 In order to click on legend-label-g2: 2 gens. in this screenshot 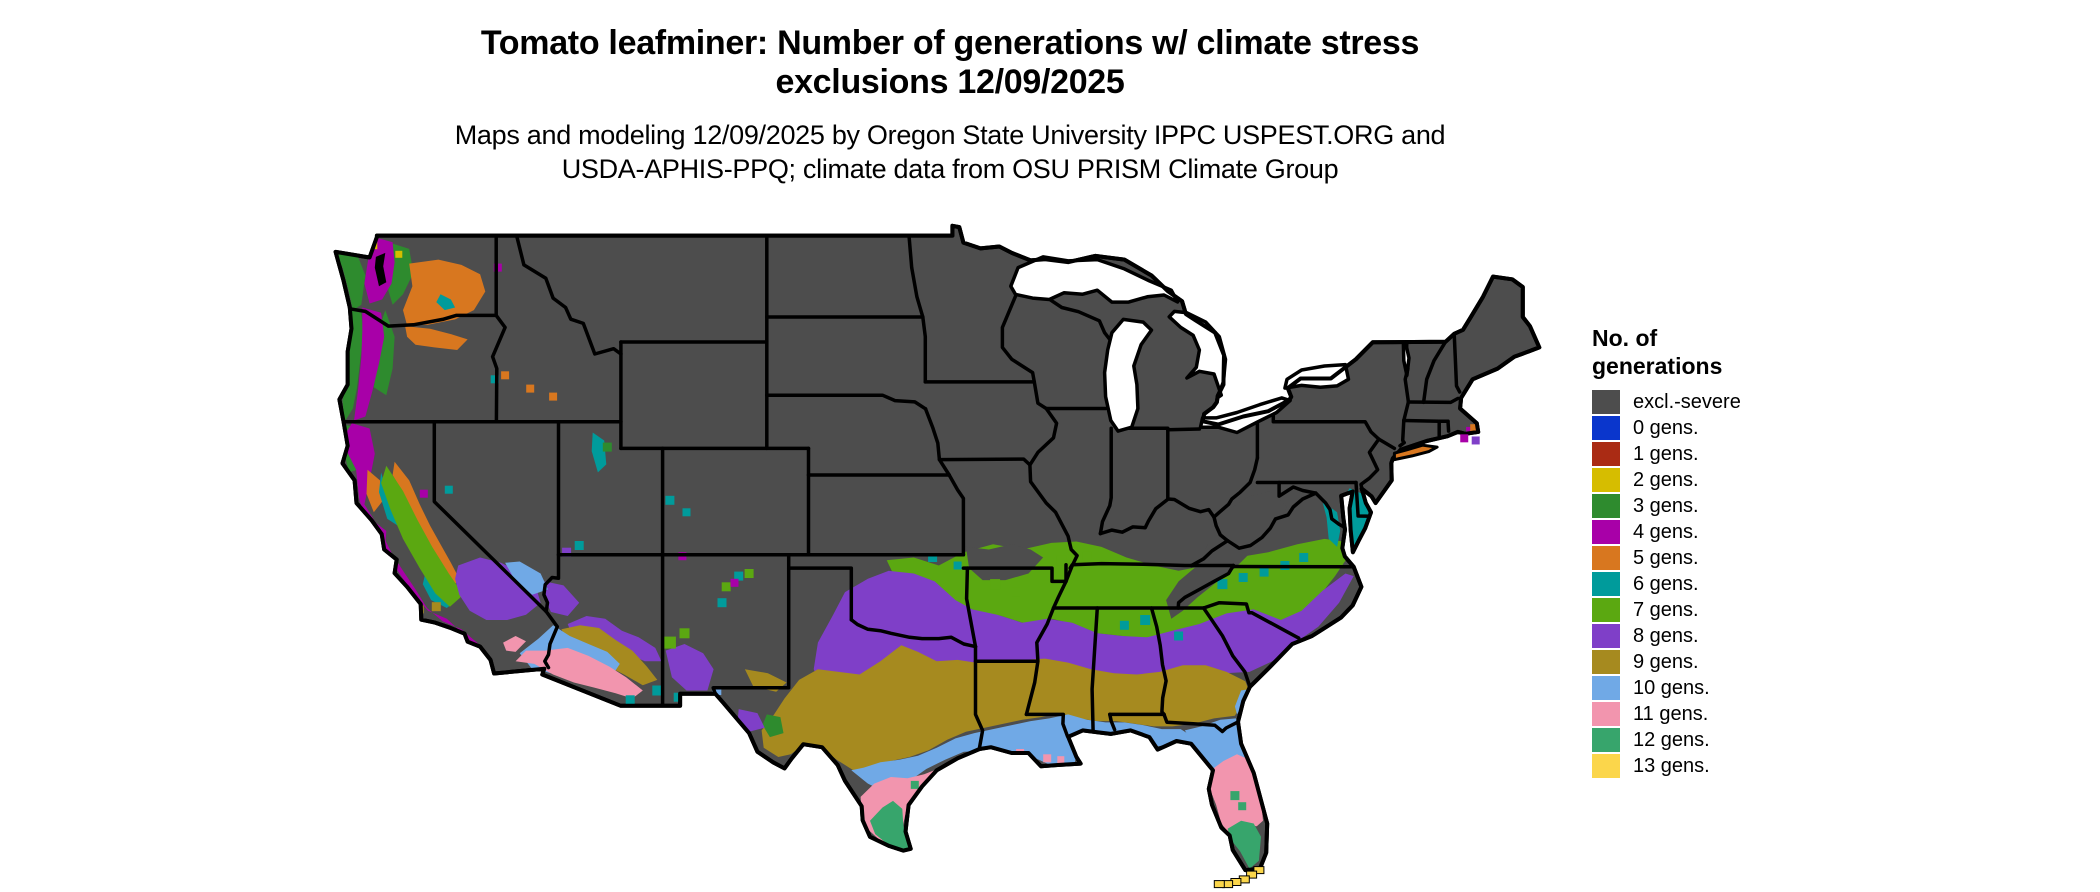, I will do `click(1666, 479)`.